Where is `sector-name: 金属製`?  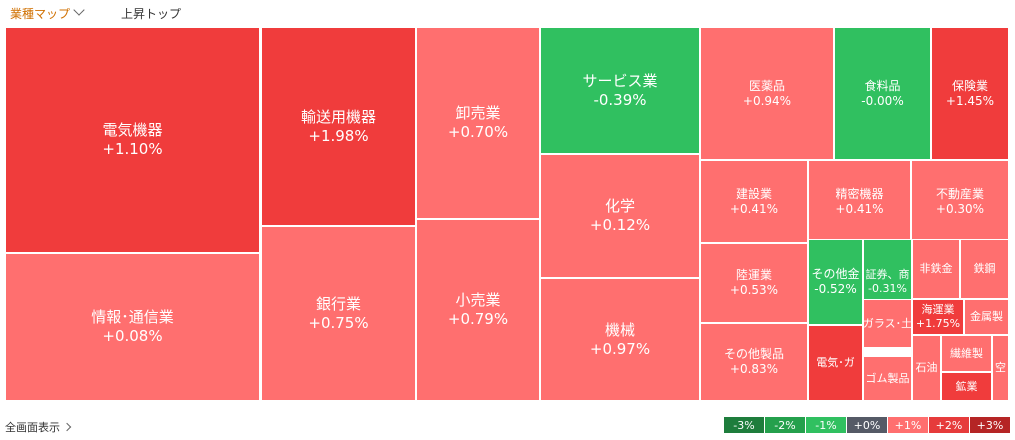
sector-name: 金属製 is located at coordinates (986, 317).